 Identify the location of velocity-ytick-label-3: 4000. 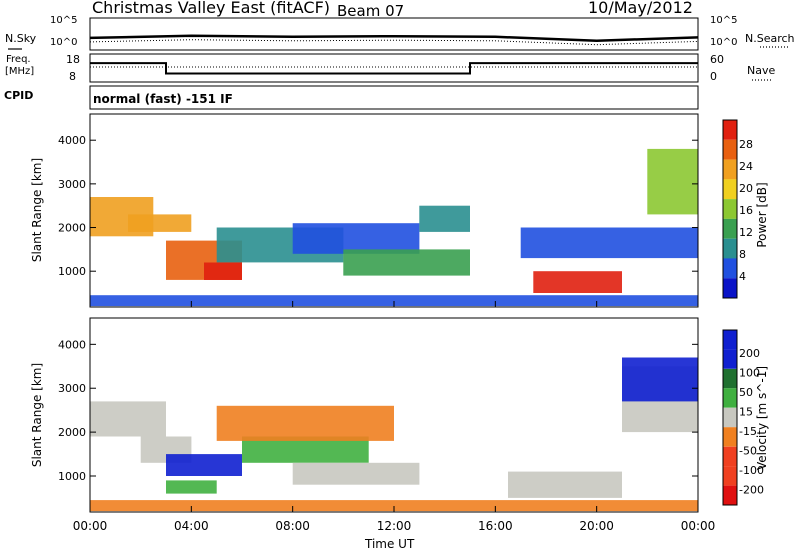
(72, 344).